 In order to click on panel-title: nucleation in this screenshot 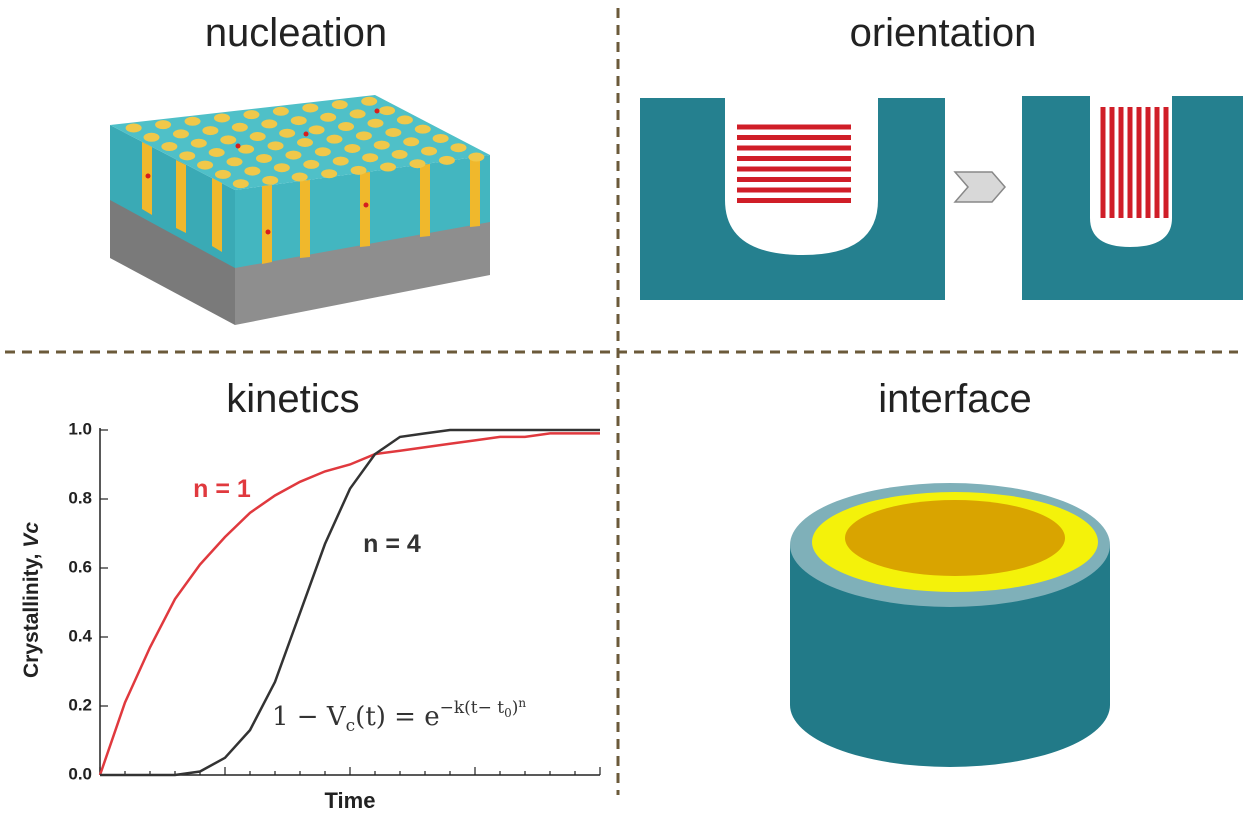, I will do `click(296, 33)`.